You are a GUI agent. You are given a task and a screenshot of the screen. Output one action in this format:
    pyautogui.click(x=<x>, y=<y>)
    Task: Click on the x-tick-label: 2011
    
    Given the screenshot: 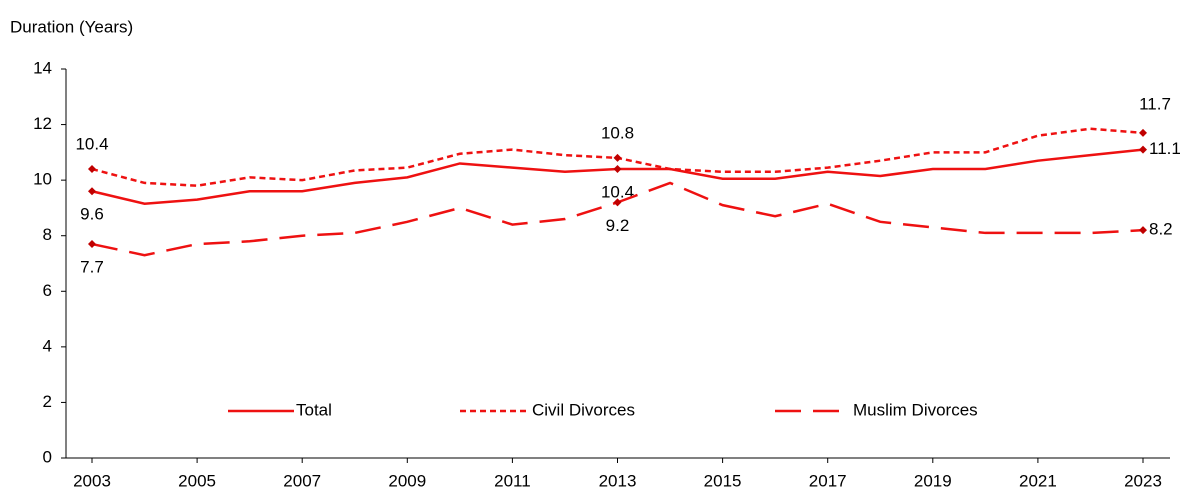 What is the action you would take?
    pyautogui.click(x=512, y=480)
    